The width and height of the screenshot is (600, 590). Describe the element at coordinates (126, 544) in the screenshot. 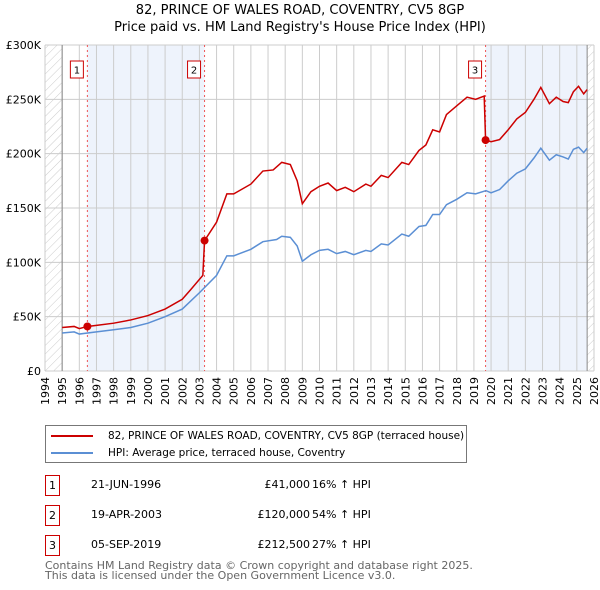

I see `sale-date: 05-SEP-2019` at that location.